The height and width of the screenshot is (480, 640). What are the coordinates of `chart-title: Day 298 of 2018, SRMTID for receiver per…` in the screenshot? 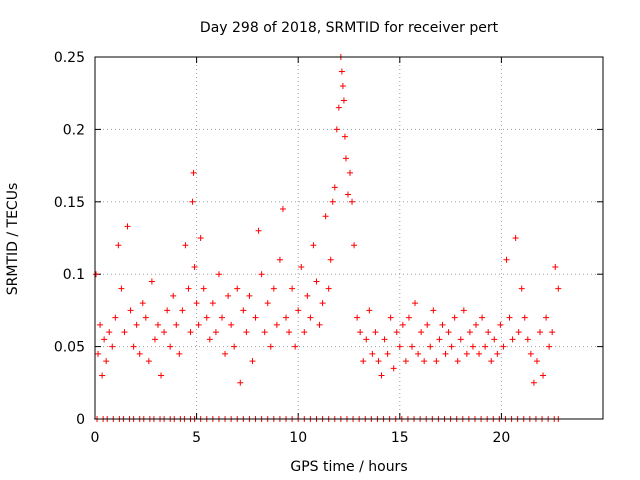 It's located at (349, 28).